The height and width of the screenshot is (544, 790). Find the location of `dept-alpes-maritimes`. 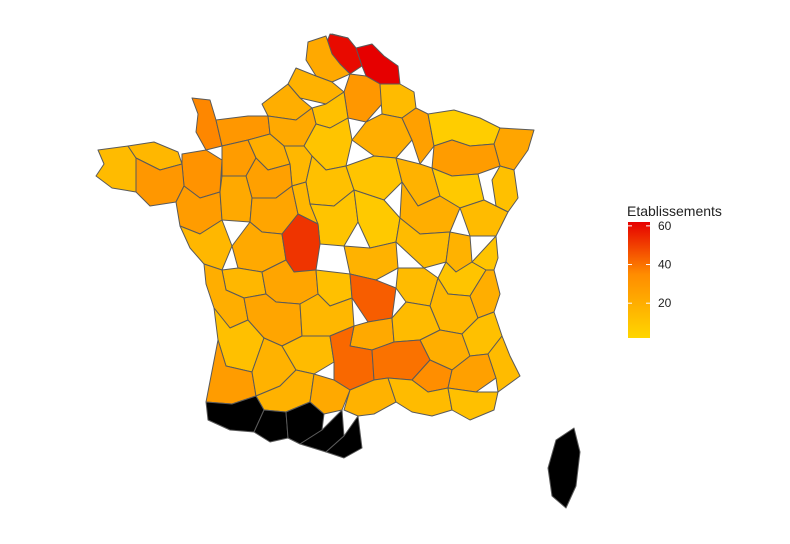

dept-alpes-maritimes is located at coordinates (504, 364).